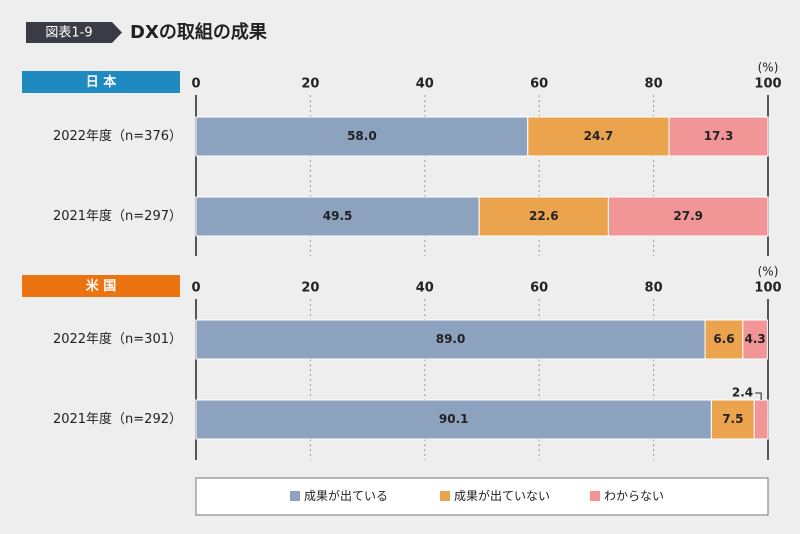 This screenshot has width=800, height=534. I want to click on figure-label-box, so click(69, 32).